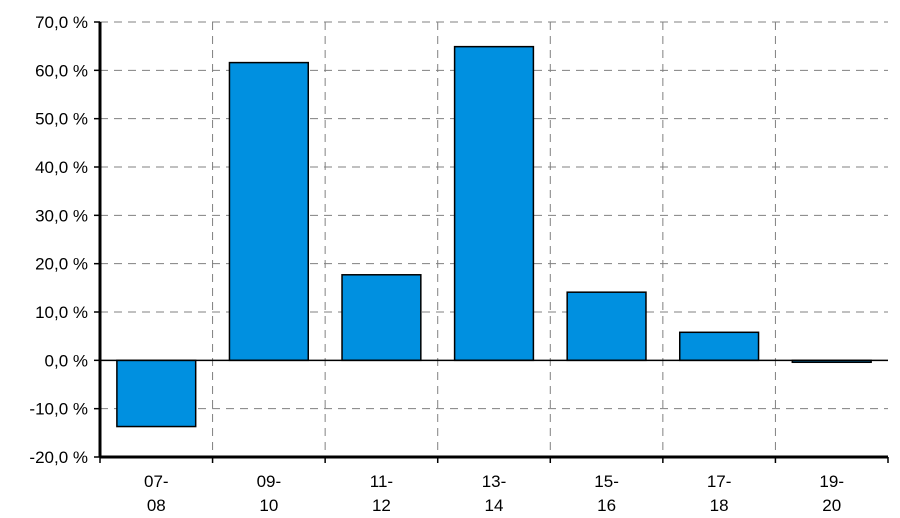 The width and height of the screenshot is (900, 518). Describe the element at coordinates (61, 312) in the screenshot. I see `y-tick-label: 10,0 %` at that location.